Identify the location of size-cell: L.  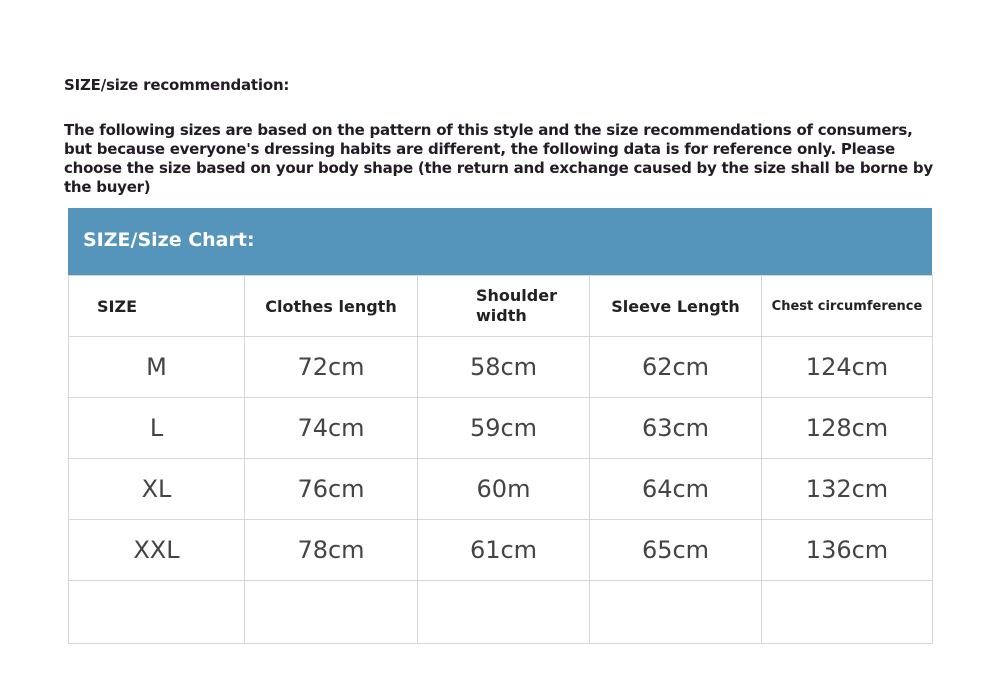
(156, 428).